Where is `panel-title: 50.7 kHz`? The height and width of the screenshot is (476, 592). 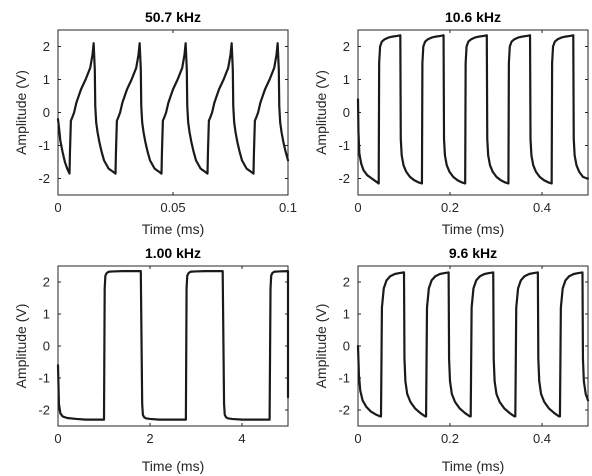 panel-title: 50.7 kHz is located at coordinates (173, 17).